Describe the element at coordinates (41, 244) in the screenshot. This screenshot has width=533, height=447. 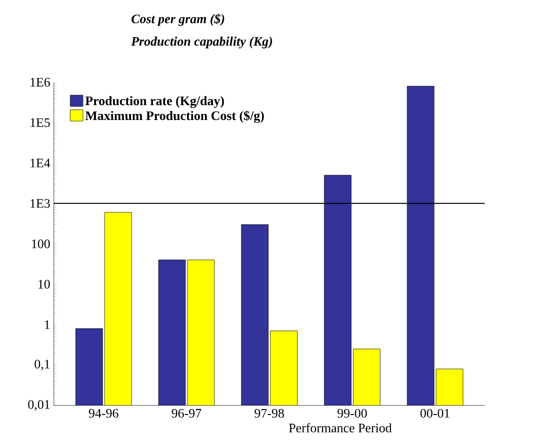
I see `y-tick-label: 100` at that location.